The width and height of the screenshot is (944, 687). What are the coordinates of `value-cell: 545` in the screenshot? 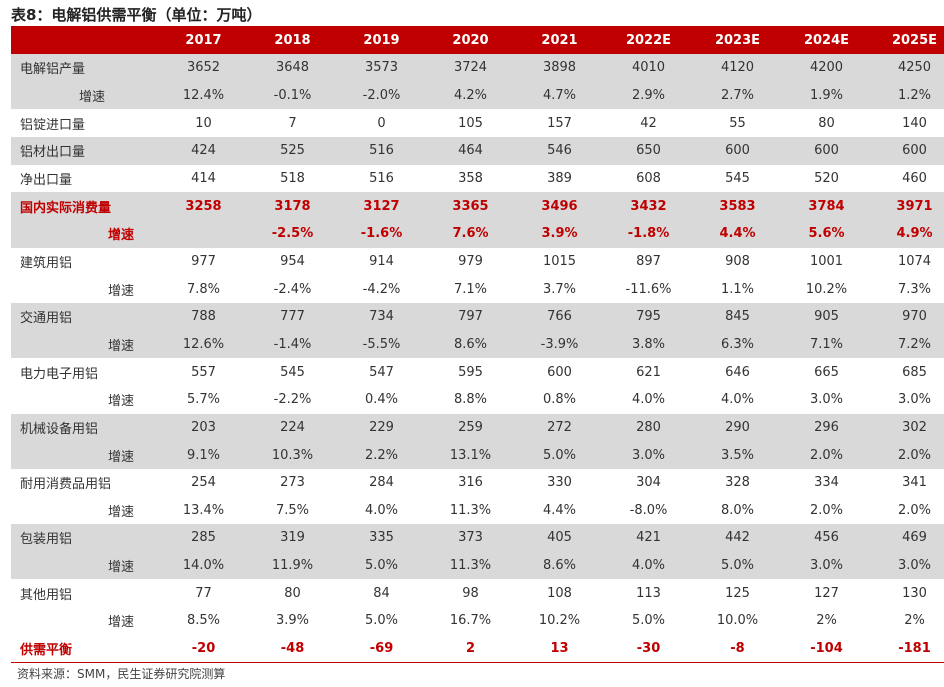 It's located at (737, 178).